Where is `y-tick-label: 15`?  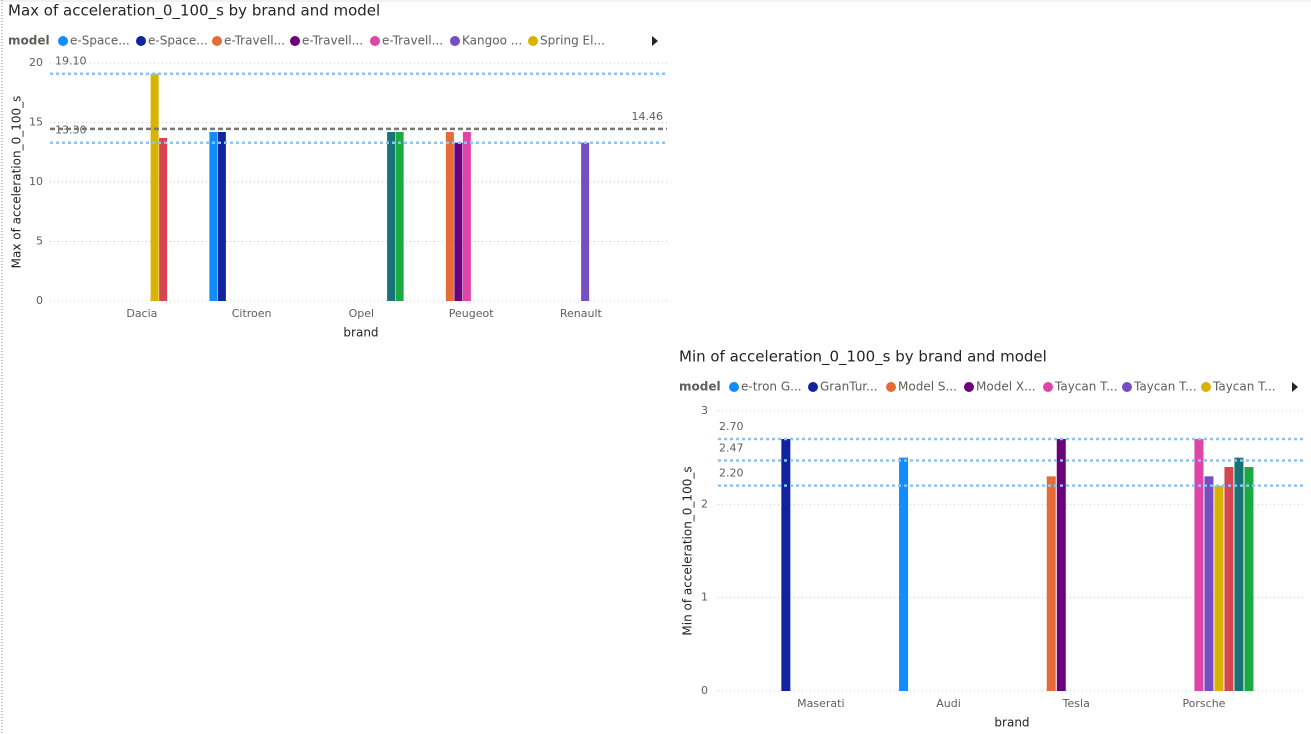
y-tick-label: 15 is located at coordinates (36, 122).